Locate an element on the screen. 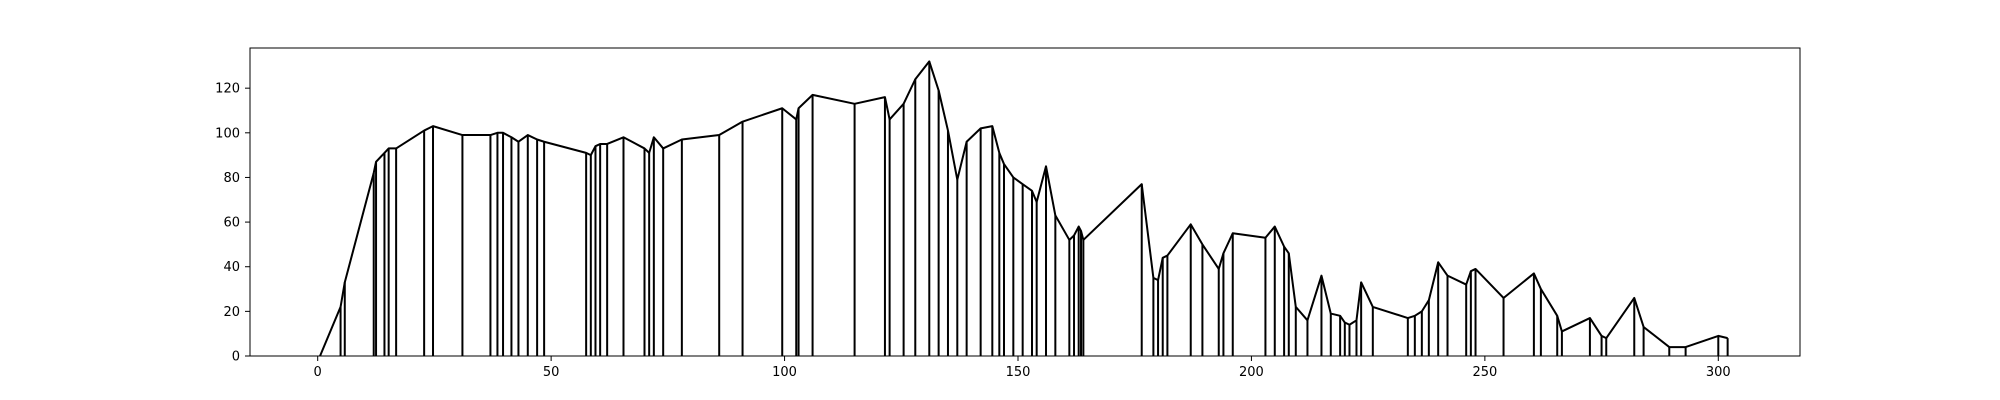 Image resolution: width=2000 pixels, height=400 pixels. y-tick-label: 0 is located at coordinates (236, 357).